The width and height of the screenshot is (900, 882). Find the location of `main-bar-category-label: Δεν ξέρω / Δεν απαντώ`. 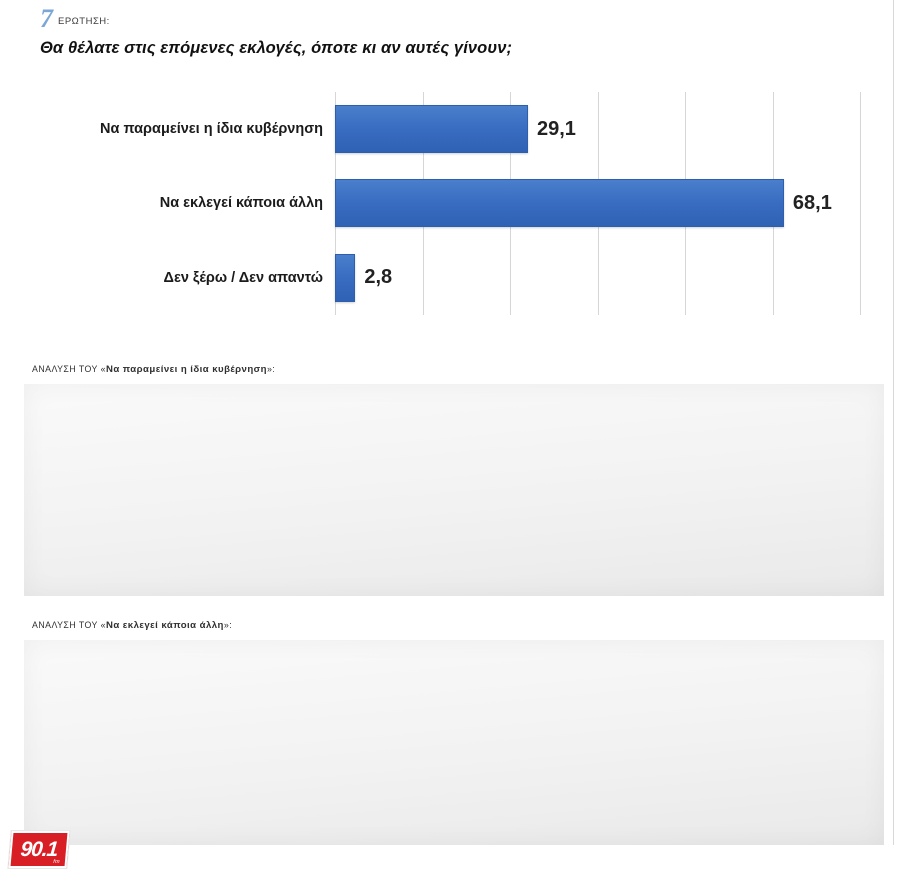

main-bar-category-label: Δεν ξέρω / Δεν απαντώ is located at coordinates (243, 277).